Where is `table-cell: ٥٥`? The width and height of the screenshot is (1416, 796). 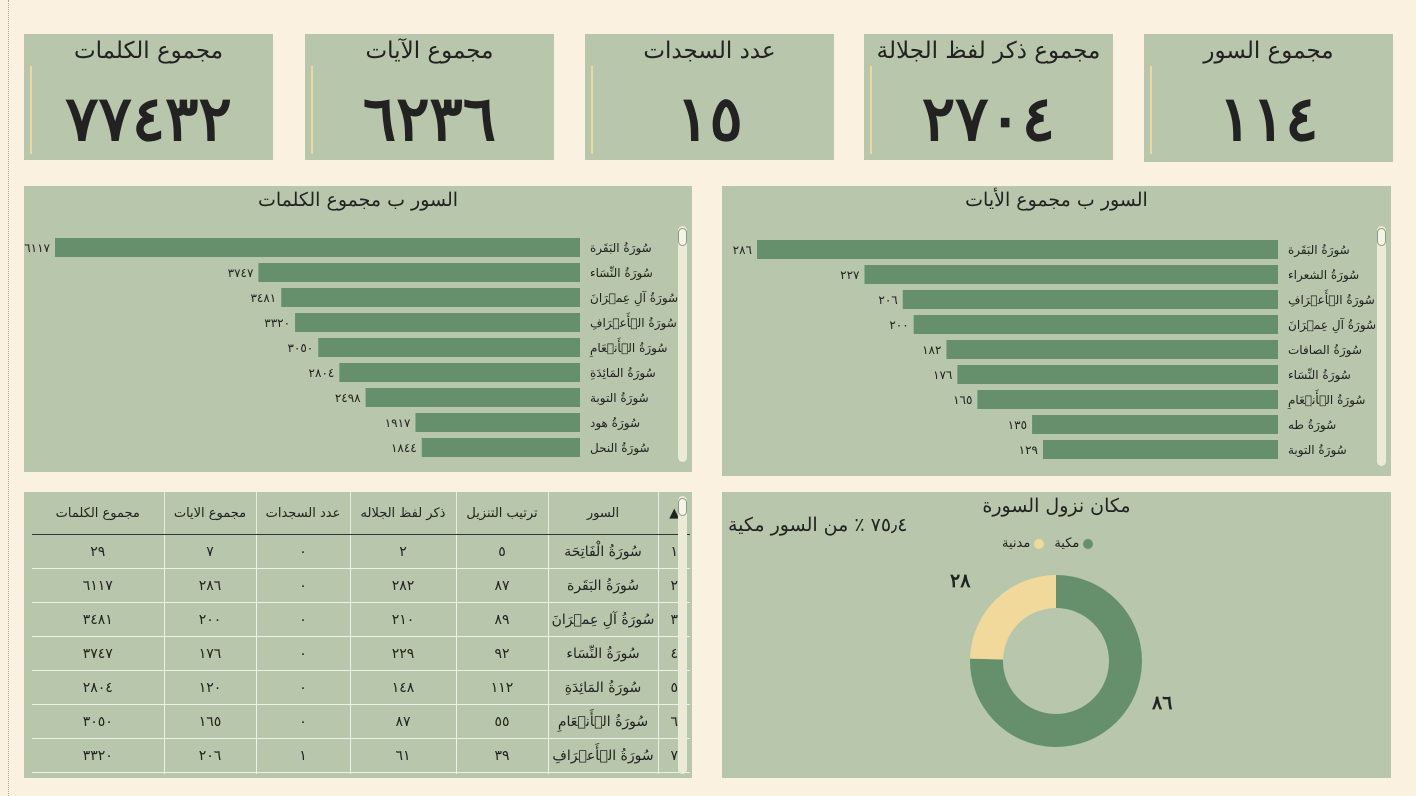 table-cell: ٥٥ is located at coordinates (501, 721).